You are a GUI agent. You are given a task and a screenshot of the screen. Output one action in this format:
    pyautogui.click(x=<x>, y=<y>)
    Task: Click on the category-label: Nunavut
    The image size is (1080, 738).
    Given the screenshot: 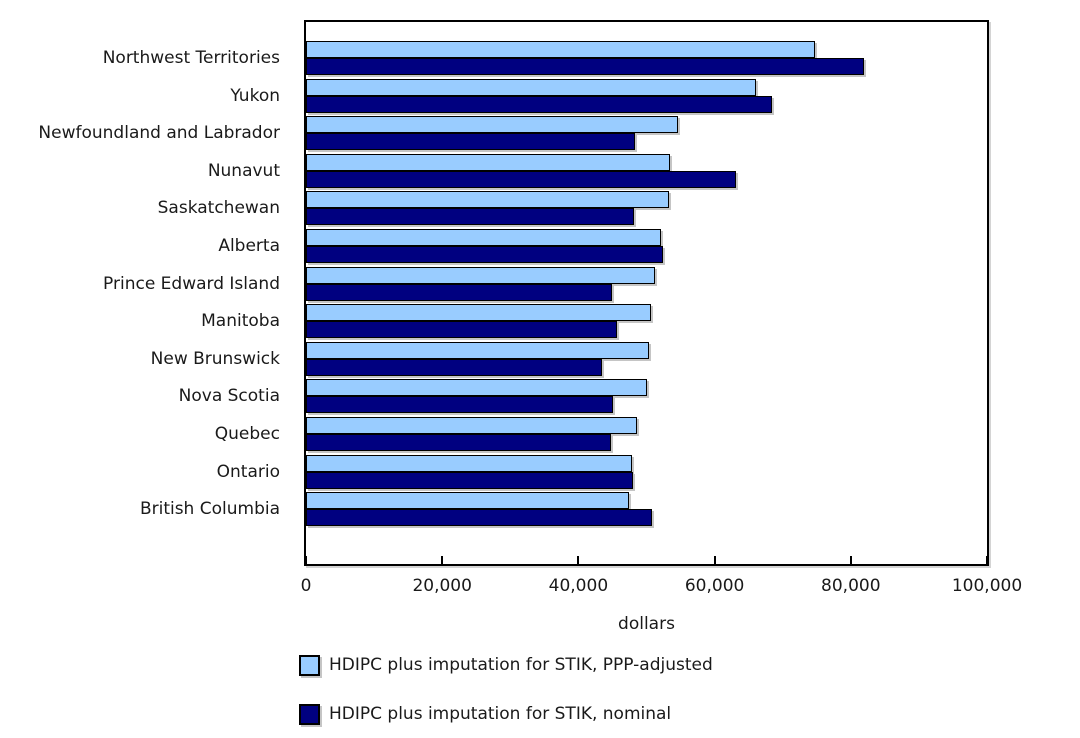 What is the action you would take?
    pyautogui.click(x=243, y=170)
    